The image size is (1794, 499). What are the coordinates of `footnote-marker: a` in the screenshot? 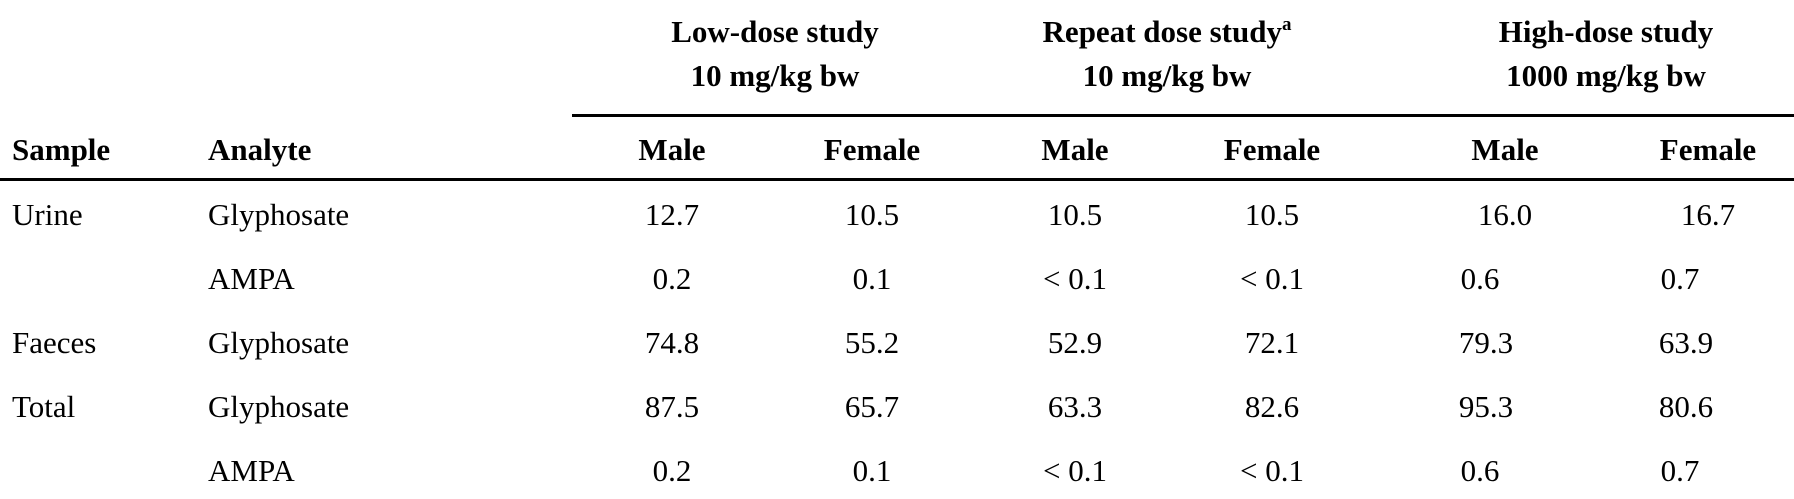 It's located at (1286, 24).